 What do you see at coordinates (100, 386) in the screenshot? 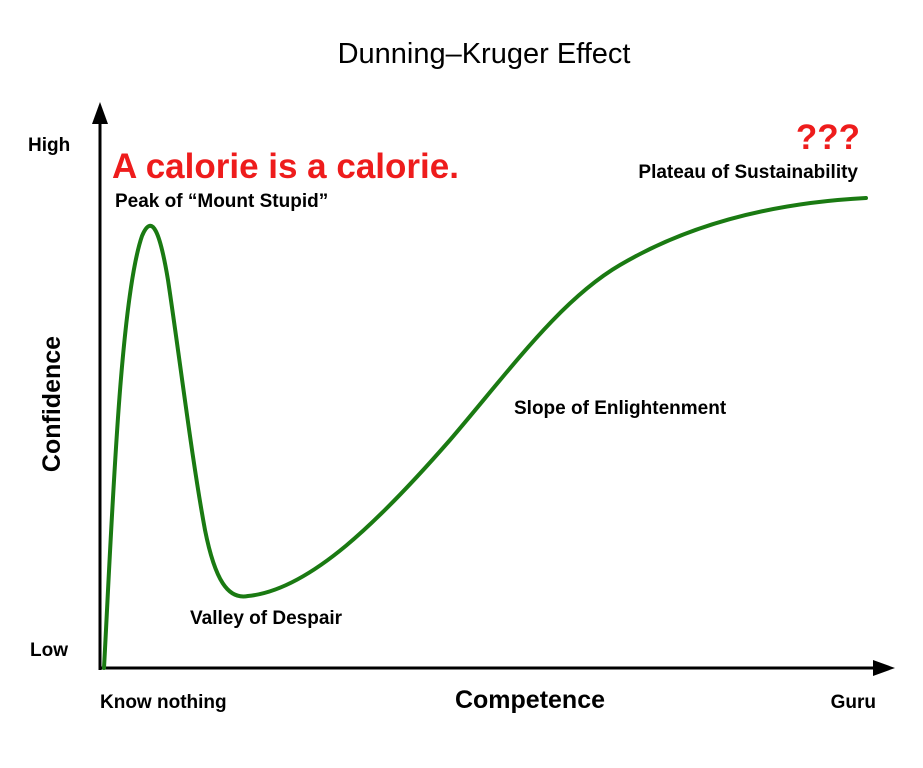
I see `y-axis` at bounding box center [100, 386].